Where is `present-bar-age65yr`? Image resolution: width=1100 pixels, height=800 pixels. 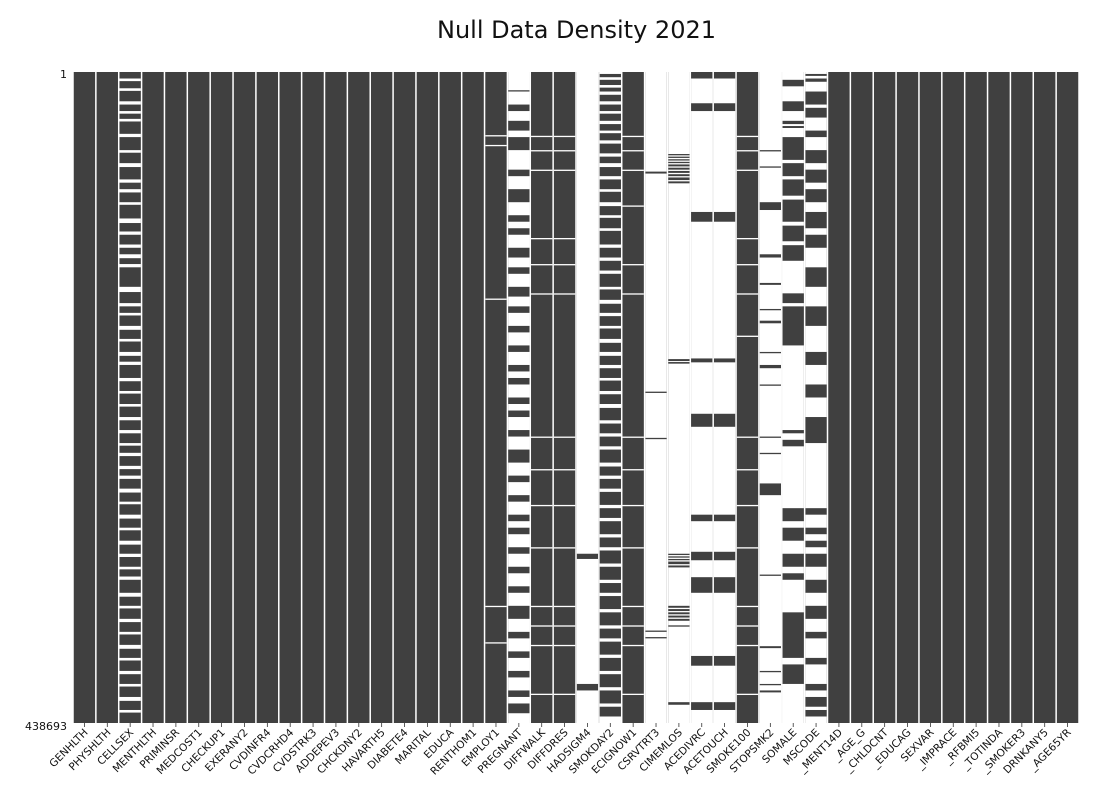
present-bar-age65yr is located at coordinates (1067, 397).